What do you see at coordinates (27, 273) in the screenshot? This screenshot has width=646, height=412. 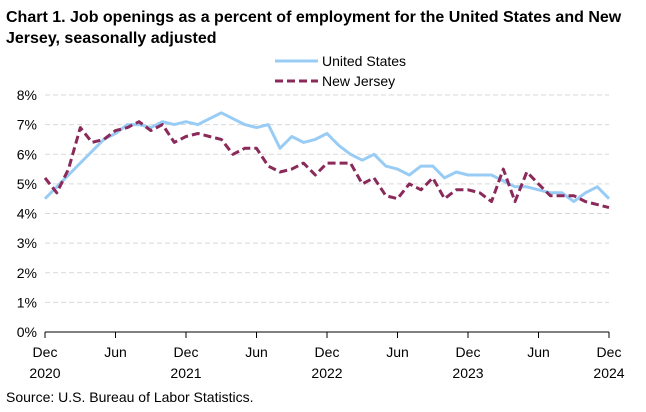 I see `y-tick-label: 2%` at bounding box center [27, 273].